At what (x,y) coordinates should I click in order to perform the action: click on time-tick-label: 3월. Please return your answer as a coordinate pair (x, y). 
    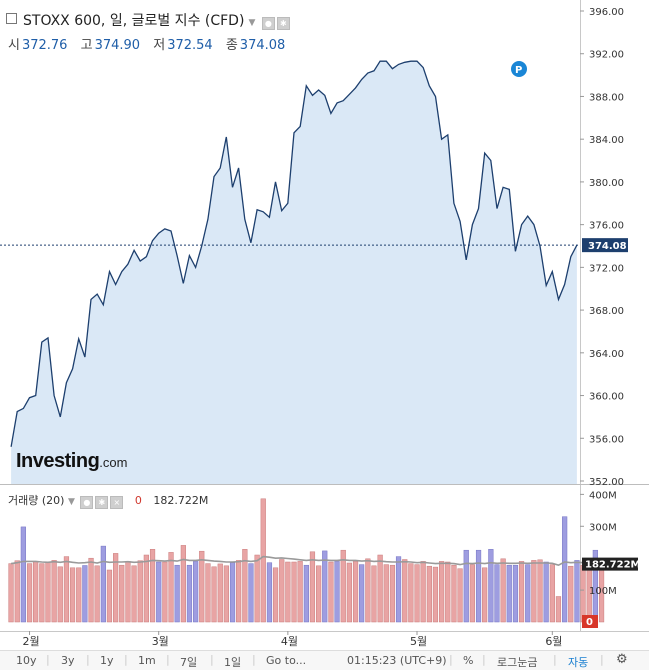
    Looking at the image, I should click on (160, 641).